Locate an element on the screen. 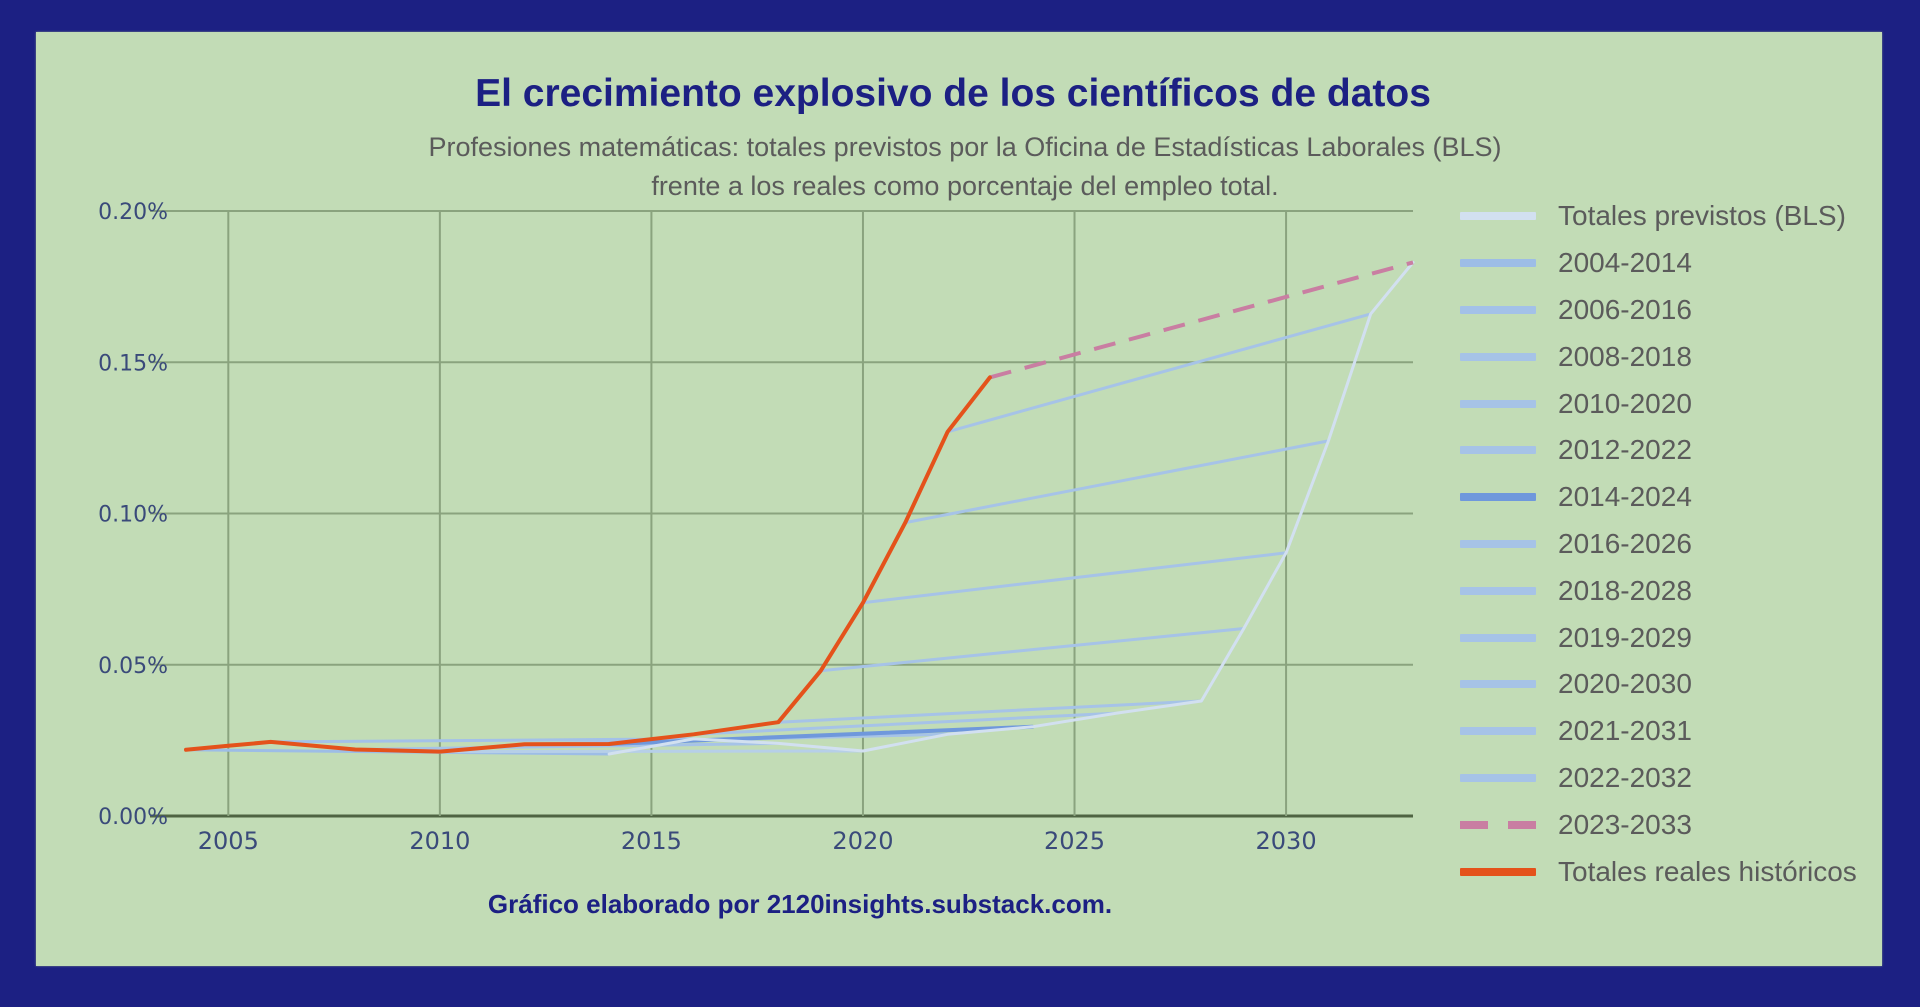 This screenshot has width=1920, height=1007. legend-item: 2006-2016 is located at coordinates (1658, 310).